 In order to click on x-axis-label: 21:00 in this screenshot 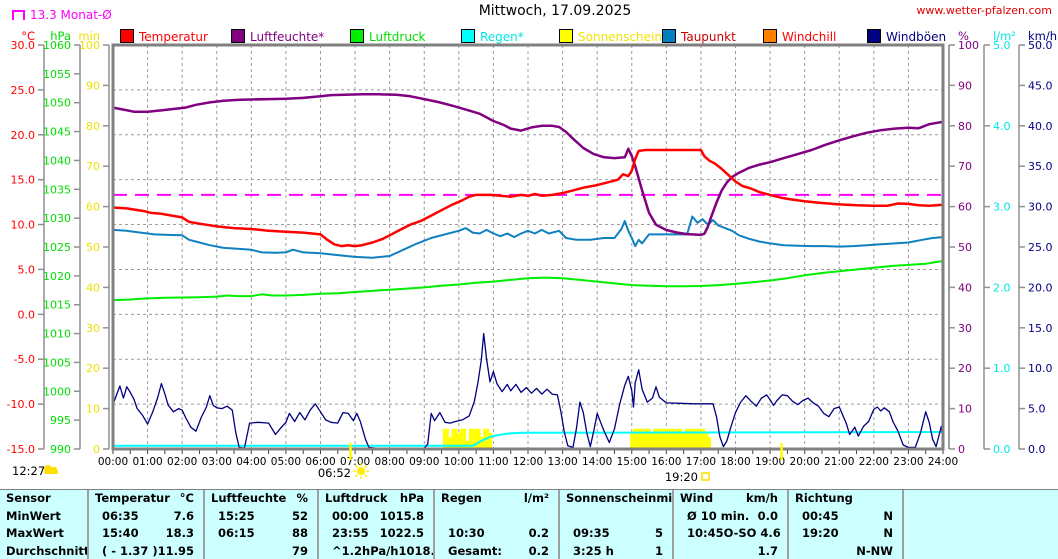, I will do `click(839, 462)`.